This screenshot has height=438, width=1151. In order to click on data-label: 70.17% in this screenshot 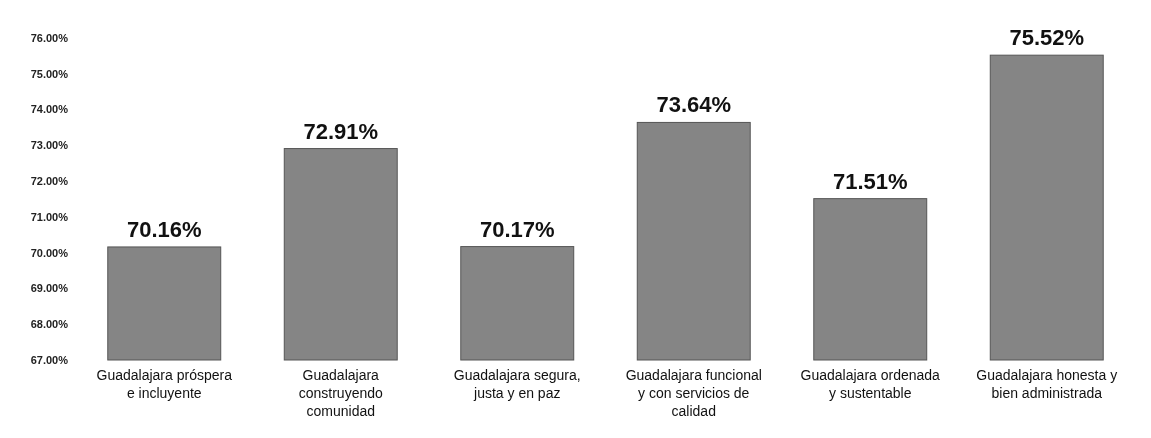, I will do `click(517, 229)`.